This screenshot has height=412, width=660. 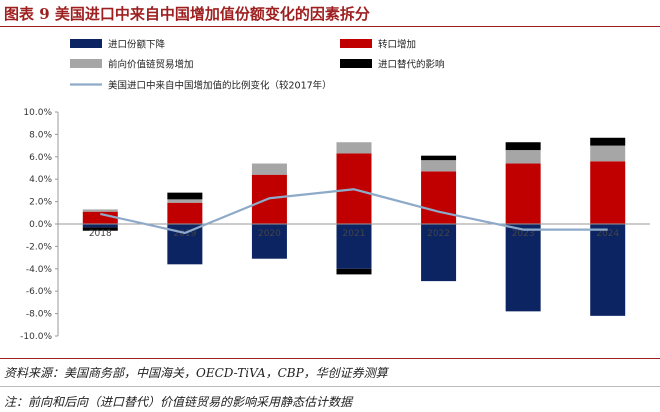 What do you see at coordinates (354, 148) in the screenshot?
I see `bar-segment-2021-s2` at bounding box center [354, 148].